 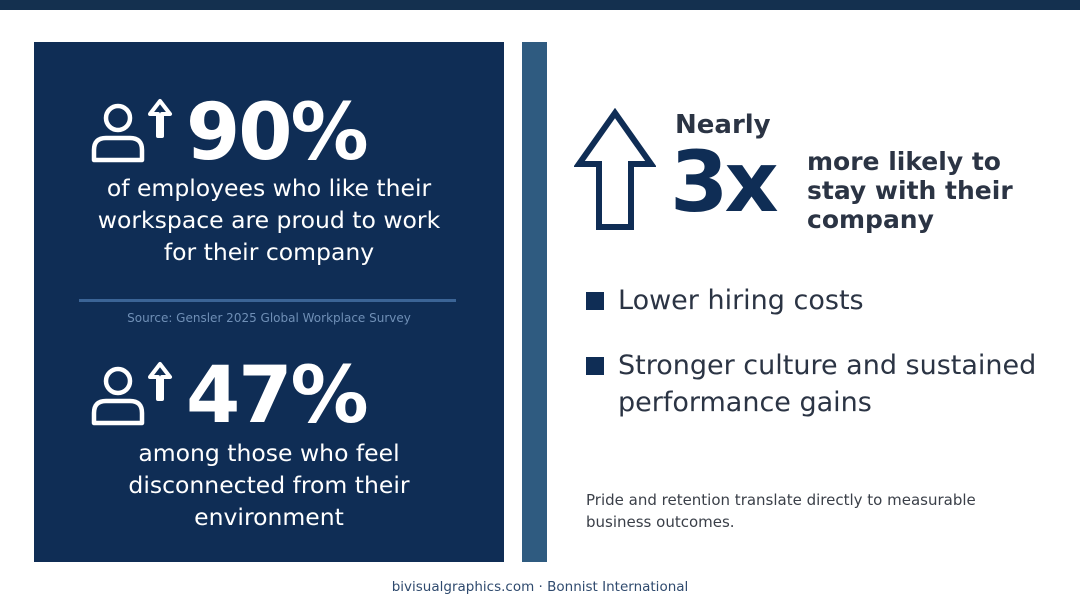 I want to click on benefit-text: Lower hiring costs, so click(x=741, y=300).